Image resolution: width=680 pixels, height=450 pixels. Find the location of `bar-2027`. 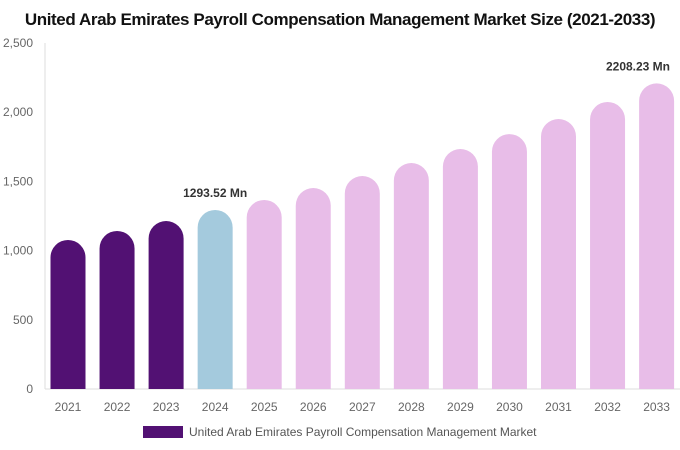

bar-2027 is located at coordinates (362, 282).